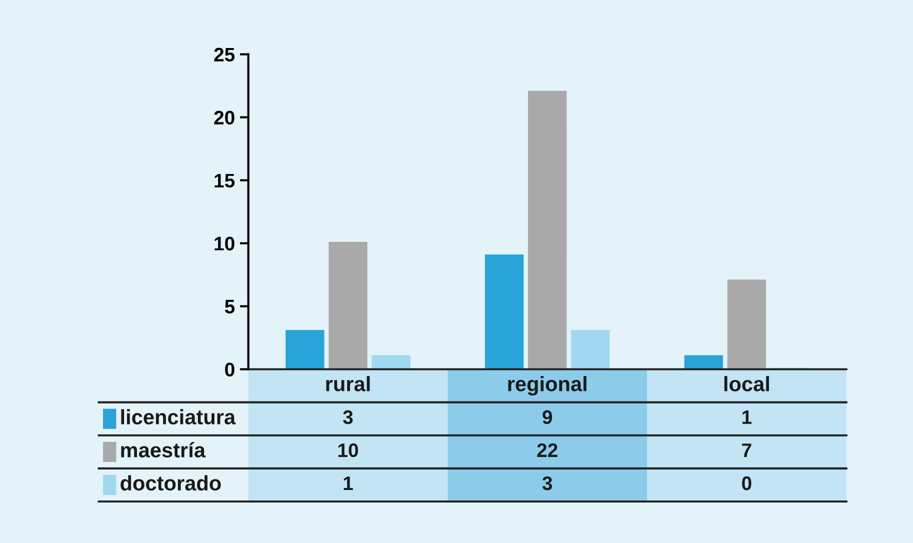 The height and width of the screenshot is (543, 913). Describe the element at coordinates (224, 55) in the screenshot. I see `y-tick-label: 25` at that location.